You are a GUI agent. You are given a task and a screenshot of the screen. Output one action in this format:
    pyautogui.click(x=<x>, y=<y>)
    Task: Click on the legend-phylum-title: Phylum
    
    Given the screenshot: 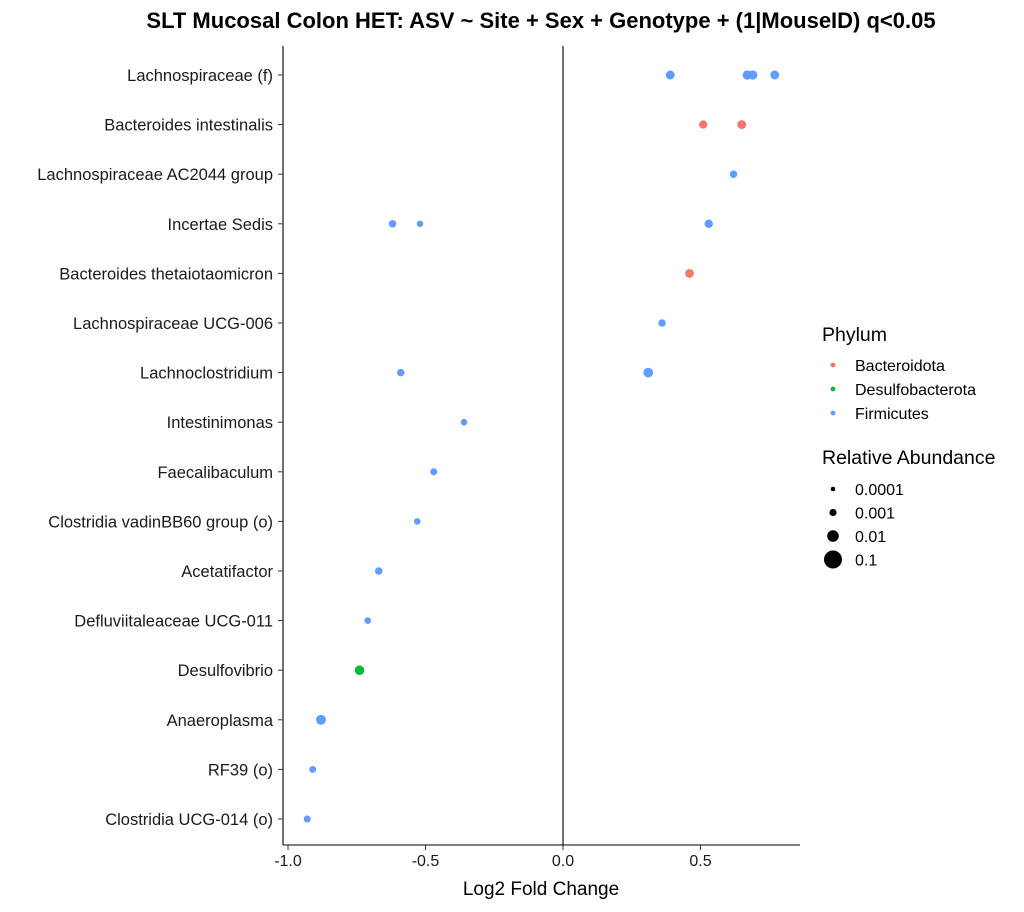 What is the action you would take?
    pyautogui.click(x=854, y=335)
    